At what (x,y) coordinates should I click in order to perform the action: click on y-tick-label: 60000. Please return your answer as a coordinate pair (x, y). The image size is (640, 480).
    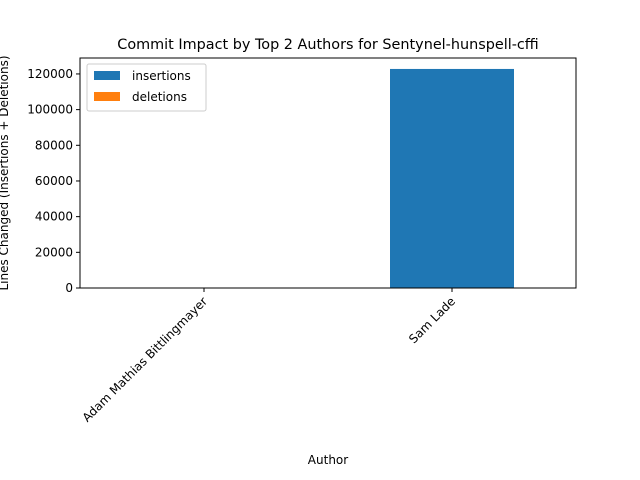
    Looking at the image, I should click on (54, 181).